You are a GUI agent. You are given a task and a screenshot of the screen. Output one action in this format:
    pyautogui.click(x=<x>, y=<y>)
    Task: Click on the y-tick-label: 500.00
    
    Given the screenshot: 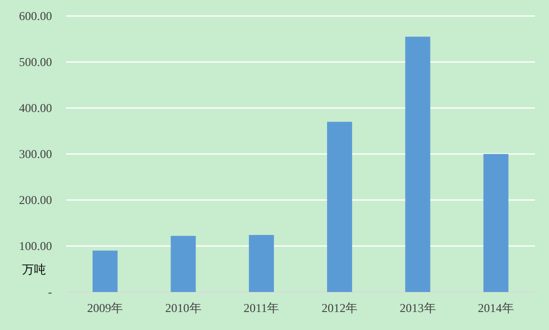 What is the action you would take?
    pyautogui.click(x=35, y=62)
    